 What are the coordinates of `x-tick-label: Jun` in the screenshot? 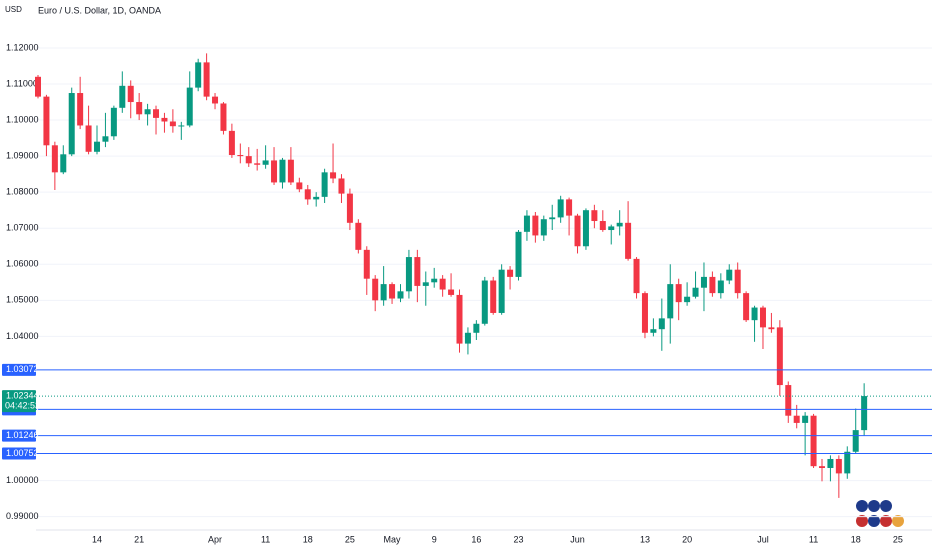 It's located at (577, 539).